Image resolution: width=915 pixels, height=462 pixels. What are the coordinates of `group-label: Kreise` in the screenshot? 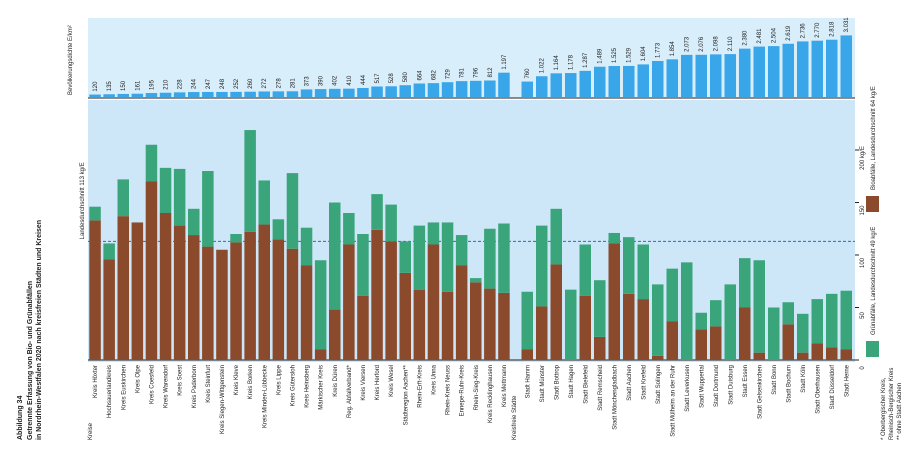 It's located at (91, 431).